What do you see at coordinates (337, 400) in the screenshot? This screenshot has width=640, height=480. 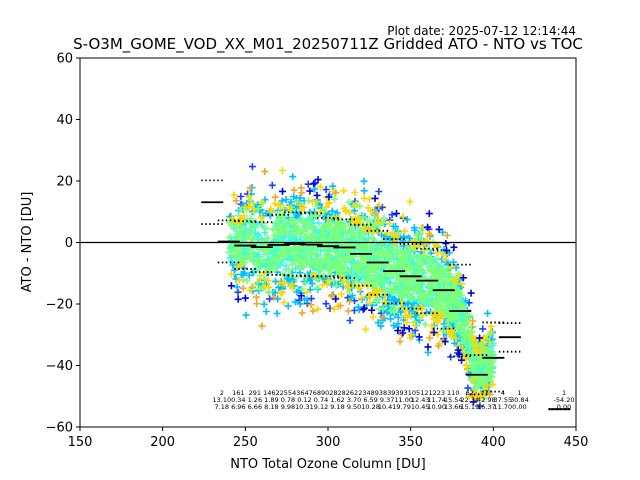 I see `bin-stat-text: 1.62` at bounding box center [337, 400].